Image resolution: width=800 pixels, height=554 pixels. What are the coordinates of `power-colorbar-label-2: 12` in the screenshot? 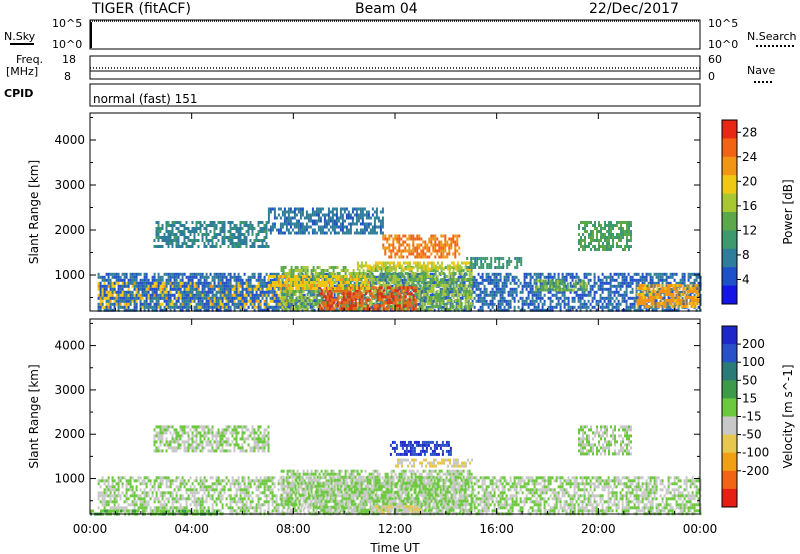 It's located at (749, 230).